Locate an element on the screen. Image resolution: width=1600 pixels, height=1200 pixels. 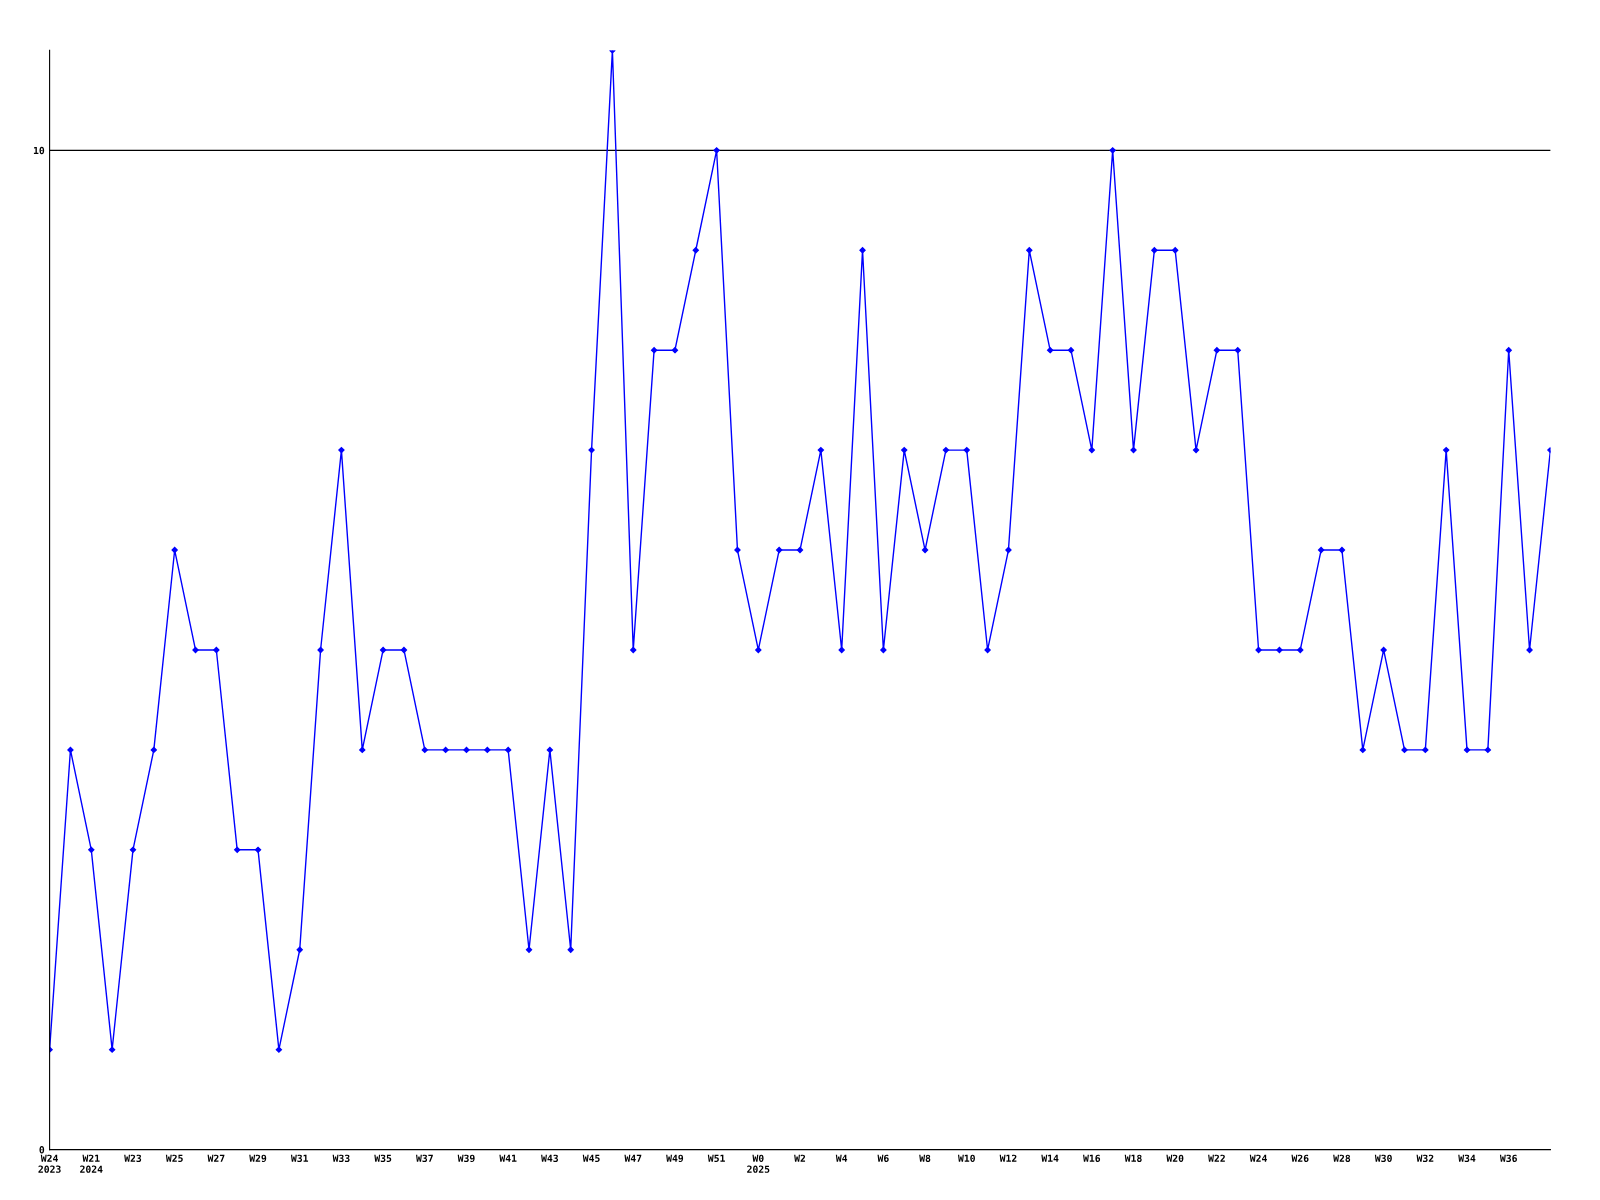
x-tick-label: W0 2025 is located at coordinates (758, 1163).